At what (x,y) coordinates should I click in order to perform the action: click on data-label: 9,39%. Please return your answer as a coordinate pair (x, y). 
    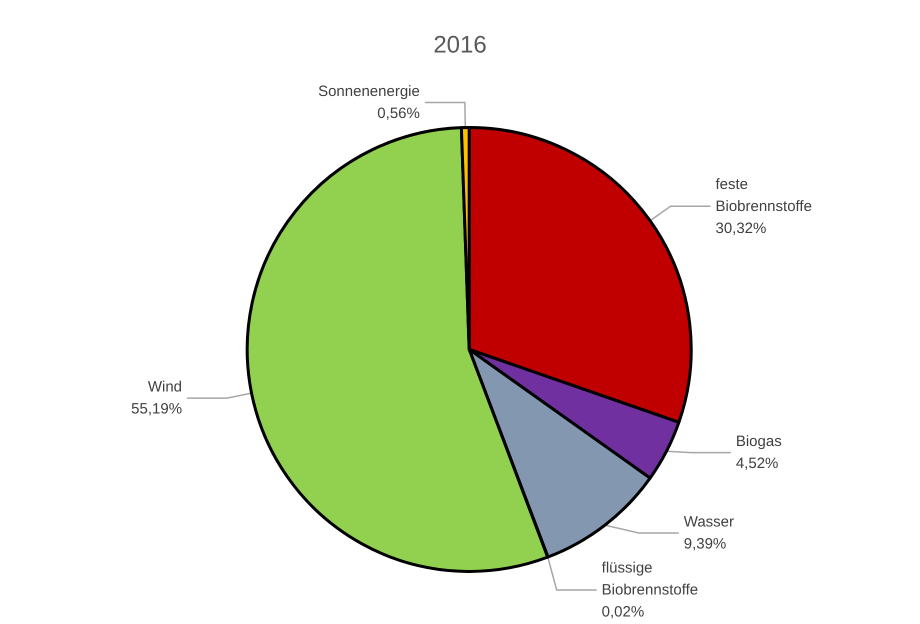
    Looking at the image, I should click on (705, 544).